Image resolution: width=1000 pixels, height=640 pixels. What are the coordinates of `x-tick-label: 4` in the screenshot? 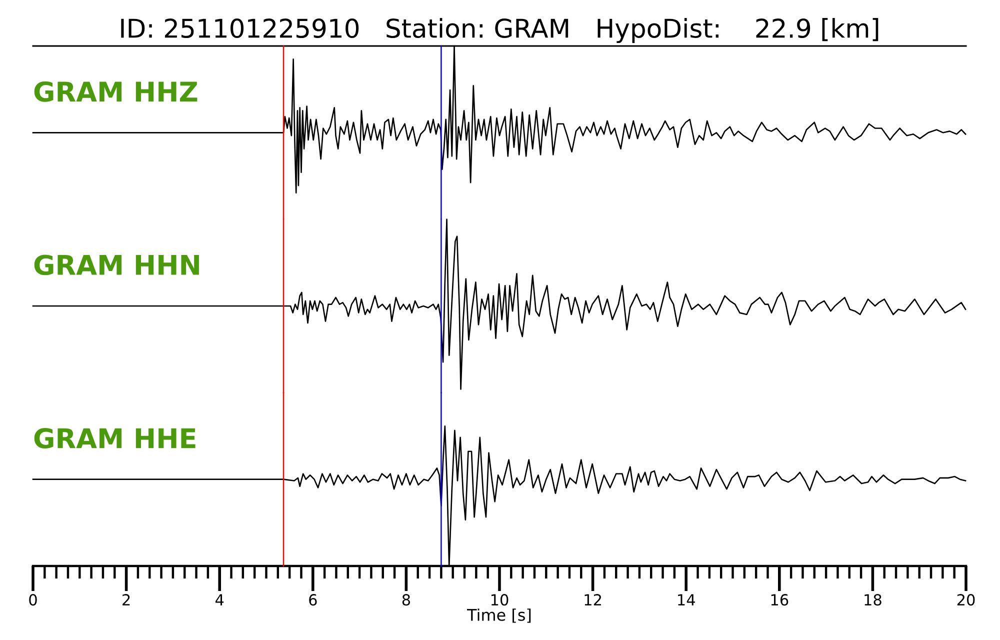 It's located at (219, 600).